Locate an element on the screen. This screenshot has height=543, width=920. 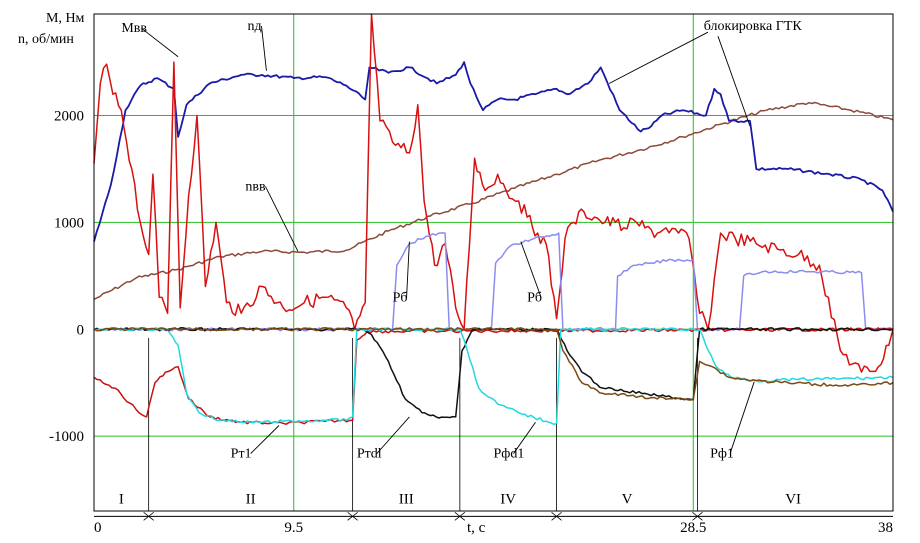
annotation-label-9: Pф1 is located at coordinates (722, 454).